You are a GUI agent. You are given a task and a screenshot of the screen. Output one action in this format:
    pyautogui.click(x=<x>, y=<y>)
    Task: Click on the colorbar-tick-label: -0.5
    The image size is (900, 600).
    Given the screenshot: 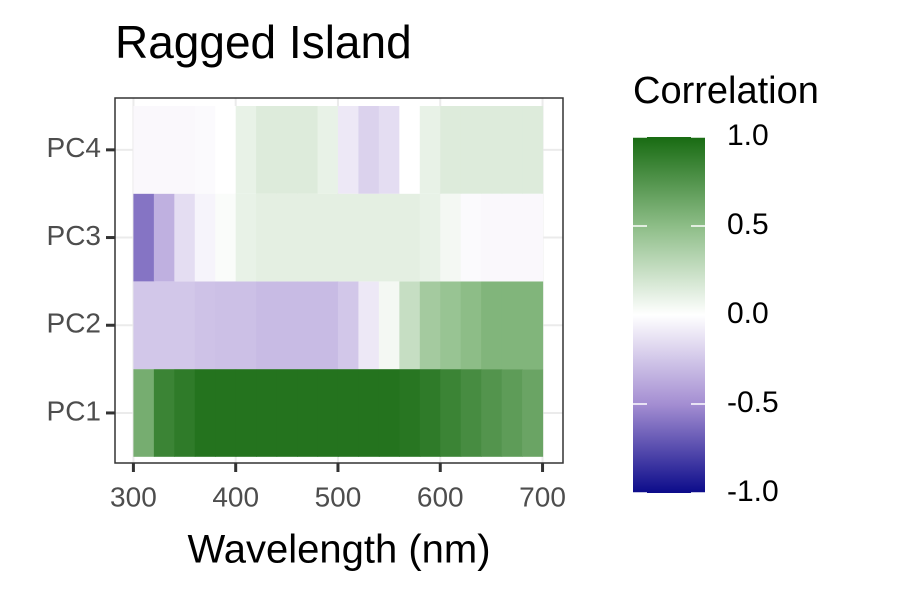 What is the action you would take?
    pyautogui.click(x=753, y=402)
    